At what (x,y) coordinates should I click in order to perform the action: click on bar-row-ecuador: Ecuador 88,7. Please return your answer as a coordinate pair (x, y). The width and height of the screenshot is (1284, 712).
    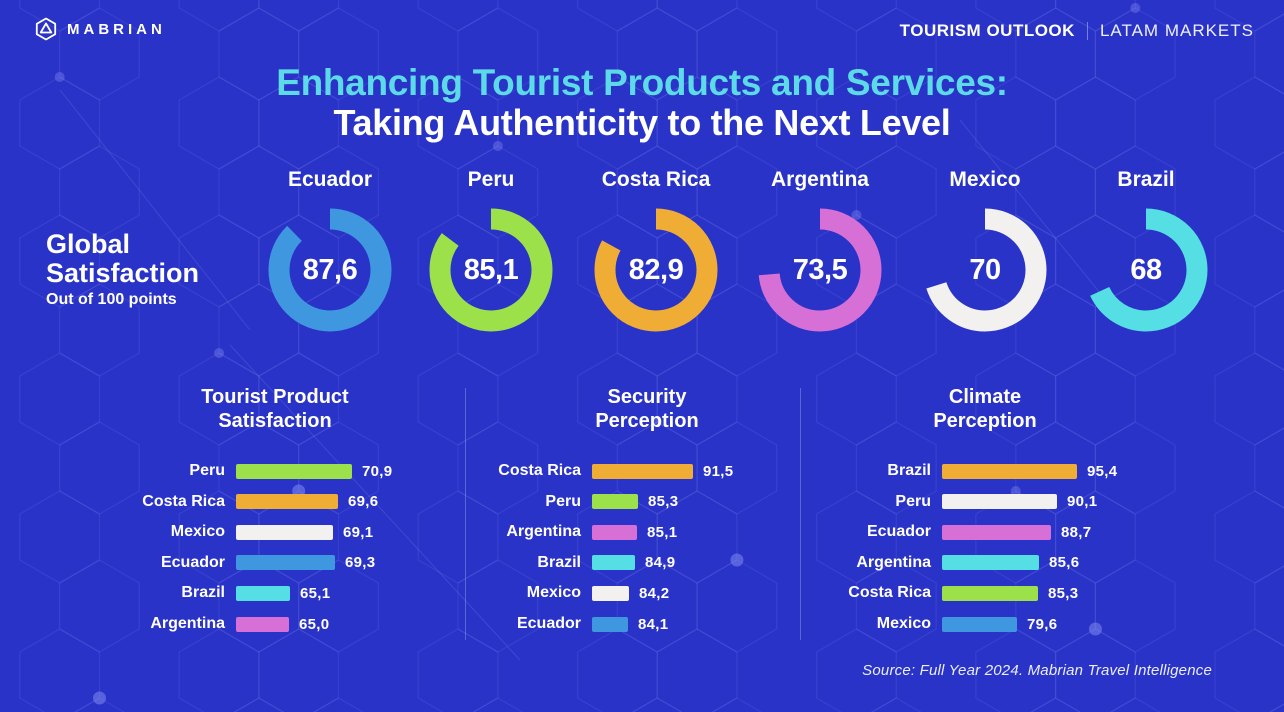
    Looking at the image, I should click on (918, 532).